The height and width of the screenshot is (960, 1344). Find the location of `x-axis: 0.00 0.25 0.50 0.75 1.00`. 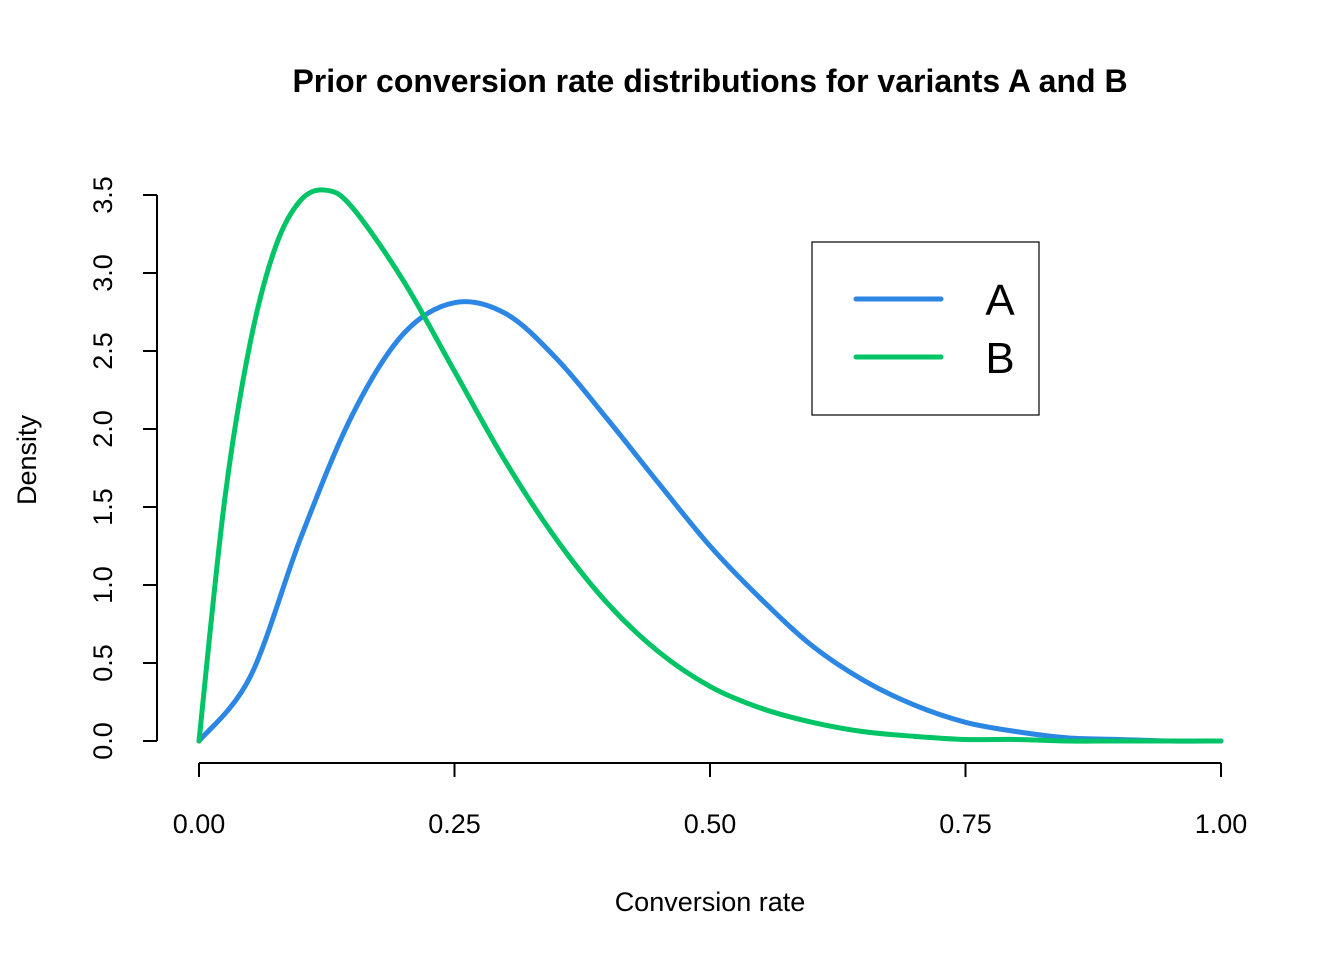

x-axis: 0.00 0.25 0.50 0.75 1.00 is located at coordinates (710, 800).